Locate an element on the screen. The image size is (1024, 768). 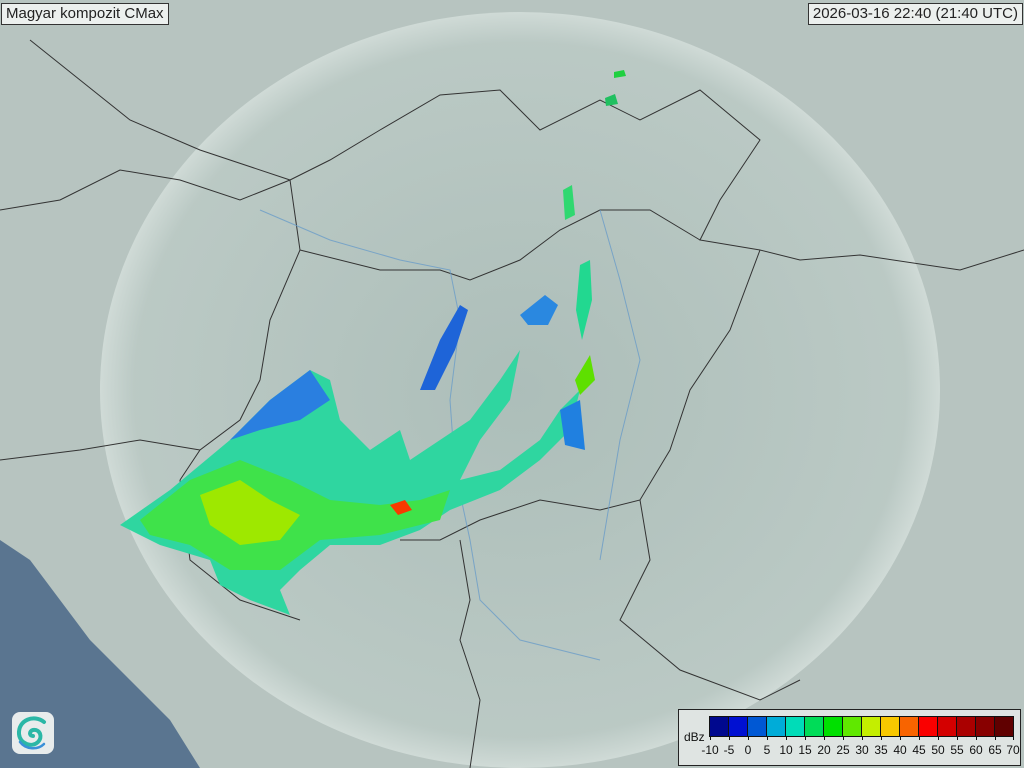
legend-tick-label: 65 is located at coordinates (995, 750).